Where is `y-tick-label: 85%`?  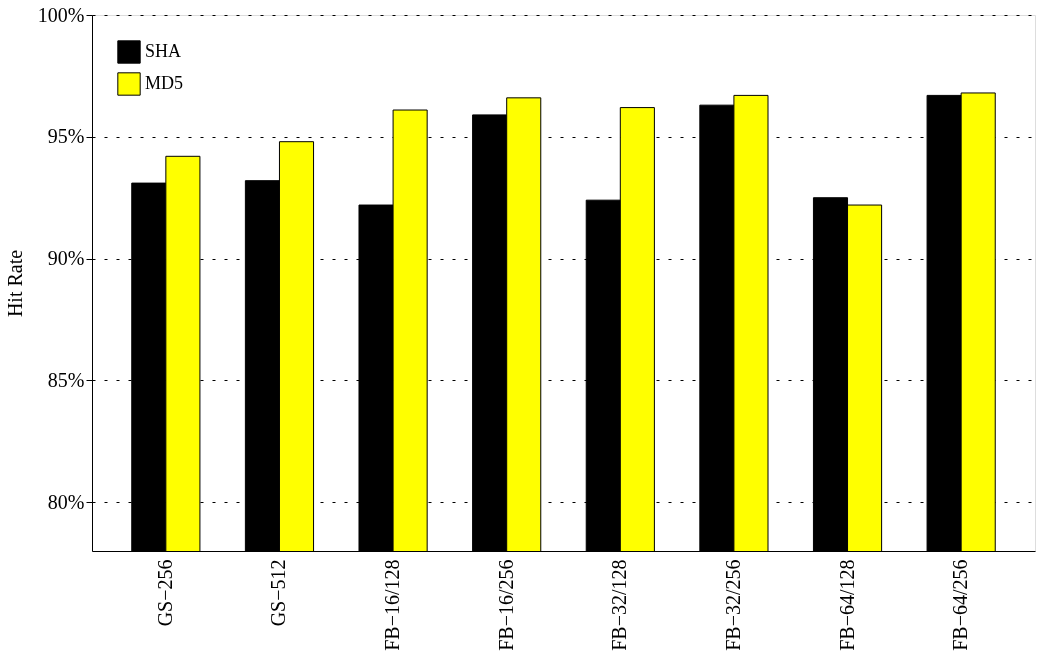 y-tick-label: 85% is located at coordinates (66, 379).